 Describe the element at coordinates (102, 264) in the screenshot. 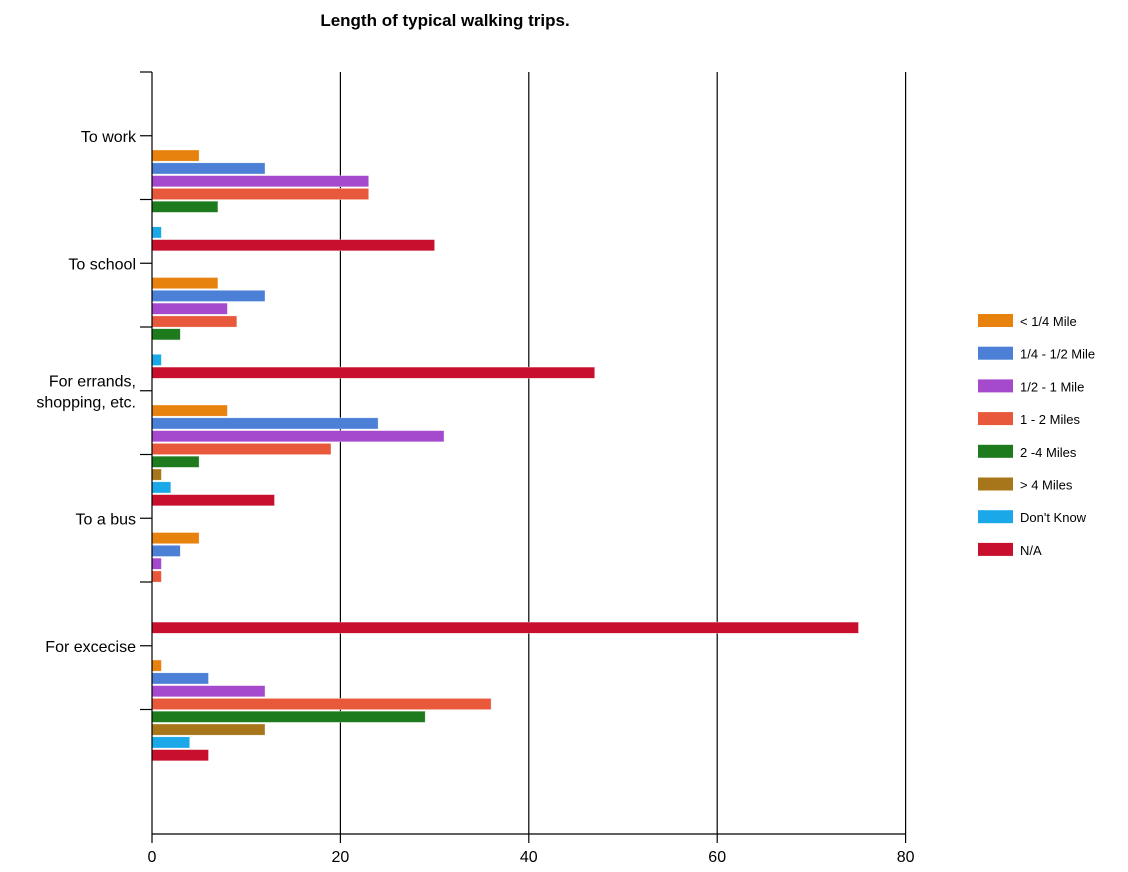

I see `category-label: To school` at that location.